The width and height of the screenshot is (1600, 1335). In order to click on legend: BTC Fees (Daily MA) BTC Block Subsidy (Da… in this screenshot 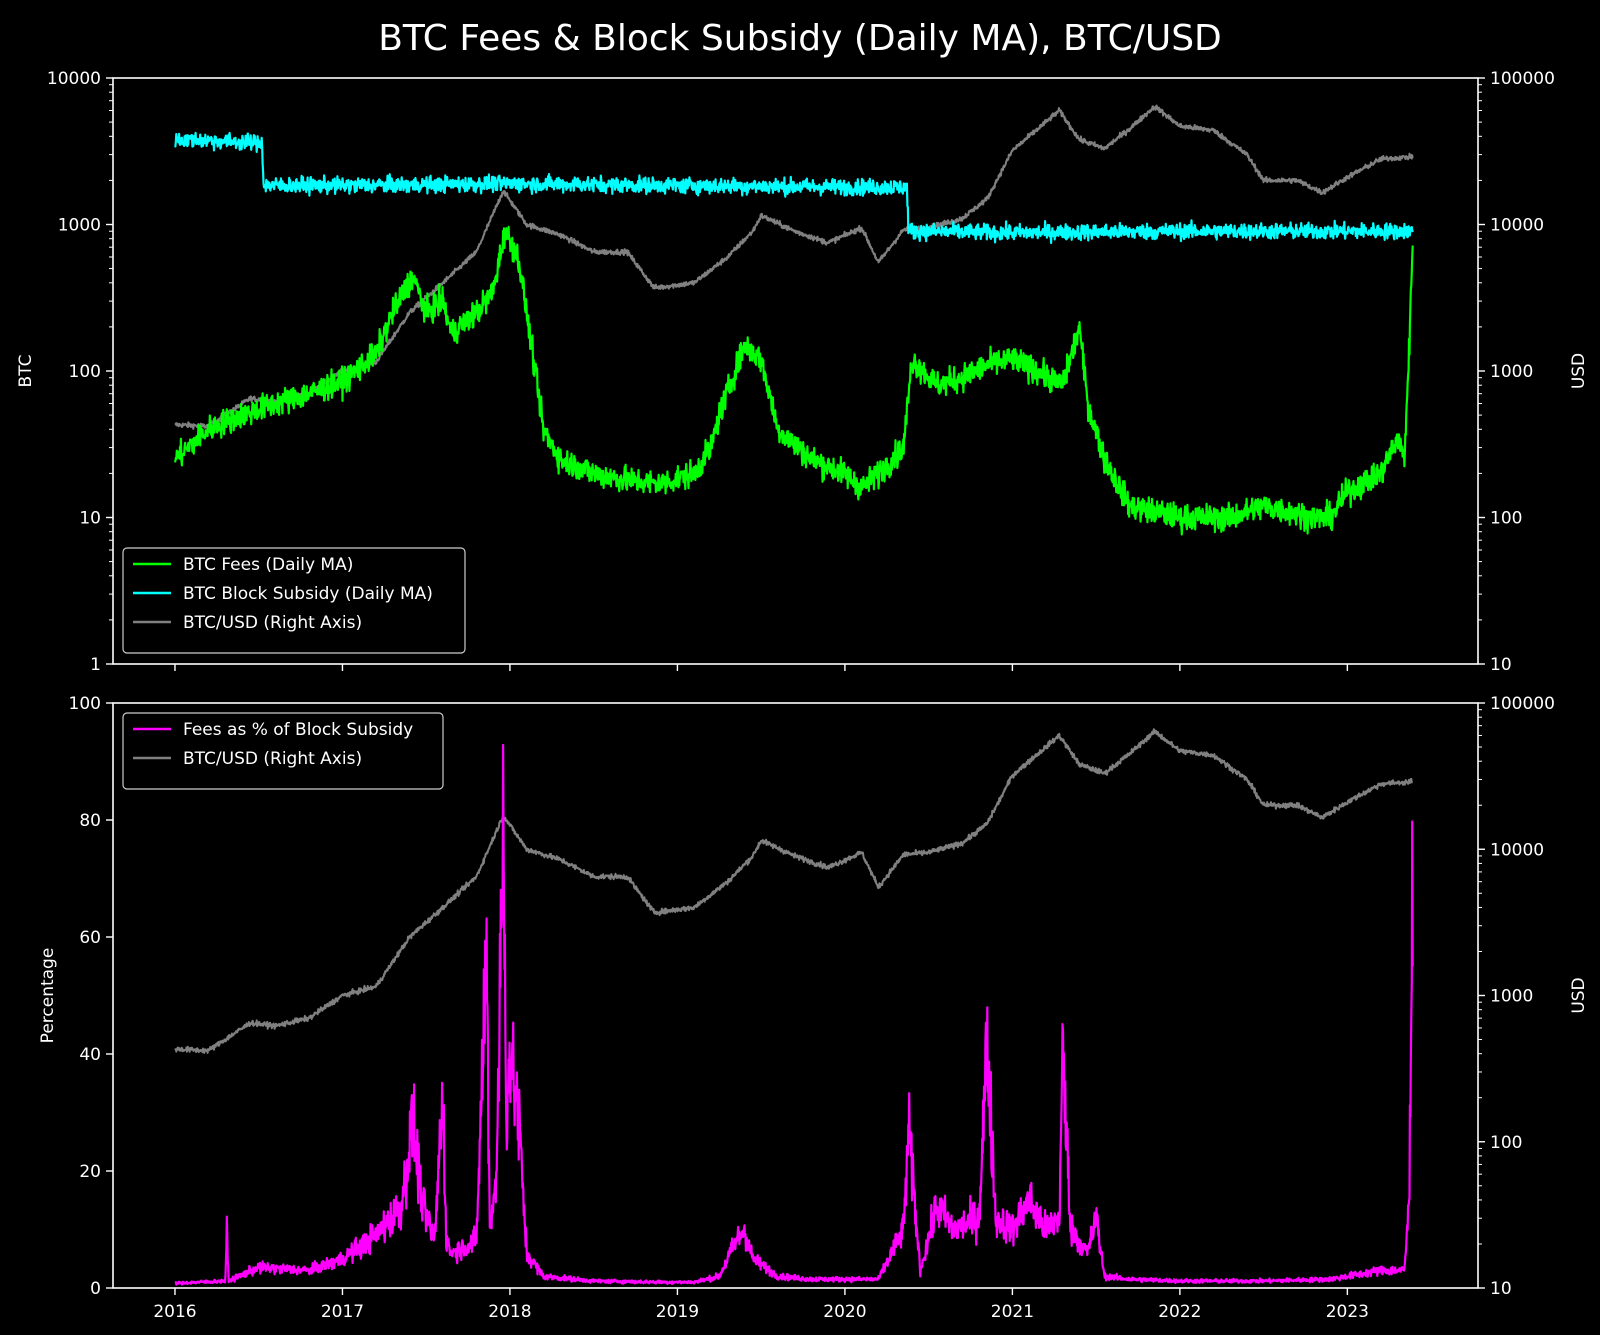, I will do `click(294, 600)`.